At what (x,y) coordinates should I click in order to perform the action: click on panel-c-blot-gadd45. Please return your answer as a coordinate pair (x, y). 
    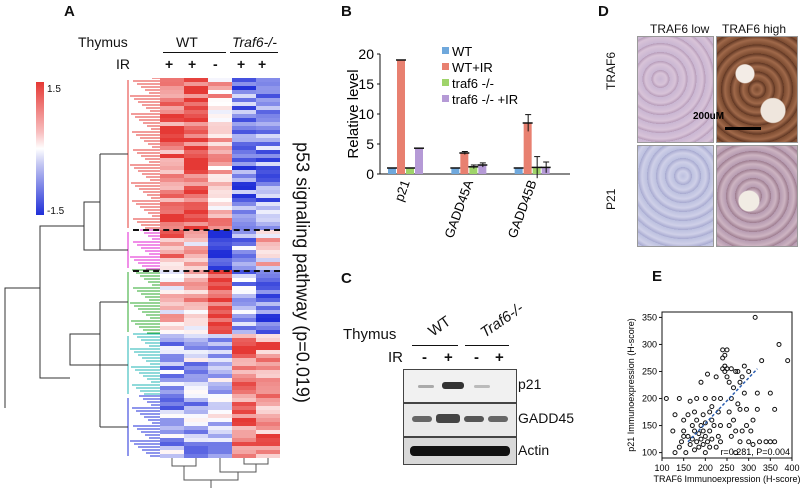
    Looking at the image, I should click on (460, 420).